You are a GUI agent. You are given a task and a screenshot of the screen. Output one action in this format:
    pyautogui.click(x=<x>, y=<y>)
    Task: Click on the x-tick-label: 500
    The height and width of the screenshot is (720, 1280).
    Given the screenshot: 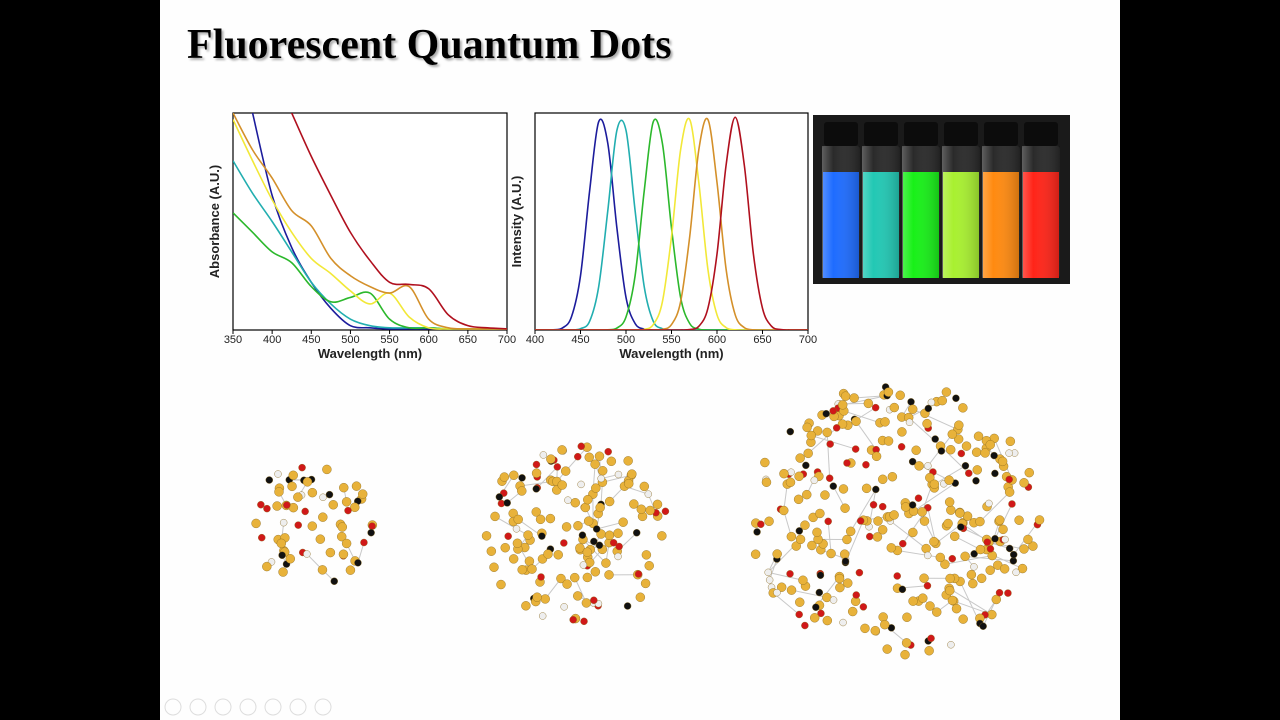 What is the action you would take?
    pyautogui.click(x=350, y=340)
    